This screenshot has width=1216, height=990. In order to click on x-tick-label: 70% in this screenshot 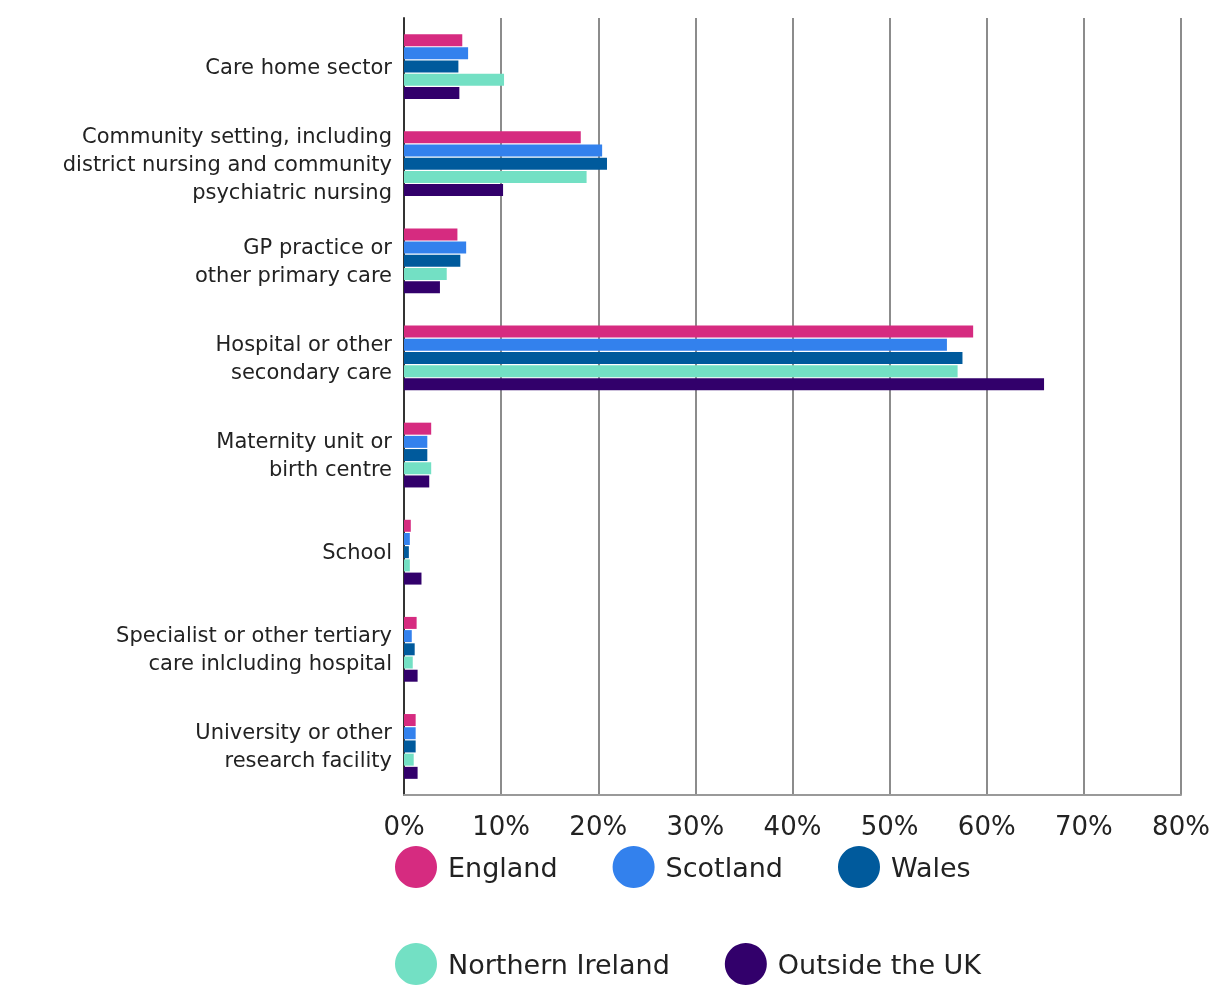, I will do `click(1083, 826)`.